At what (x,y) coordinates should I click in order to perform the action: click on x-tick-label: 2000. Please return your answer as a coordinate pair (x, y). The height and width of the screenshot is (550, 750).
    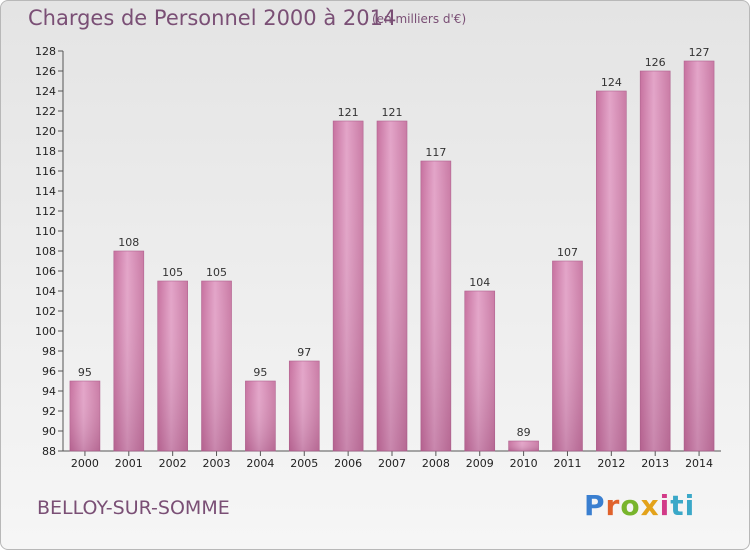
    Looking at the image, I should click on (85, 463).